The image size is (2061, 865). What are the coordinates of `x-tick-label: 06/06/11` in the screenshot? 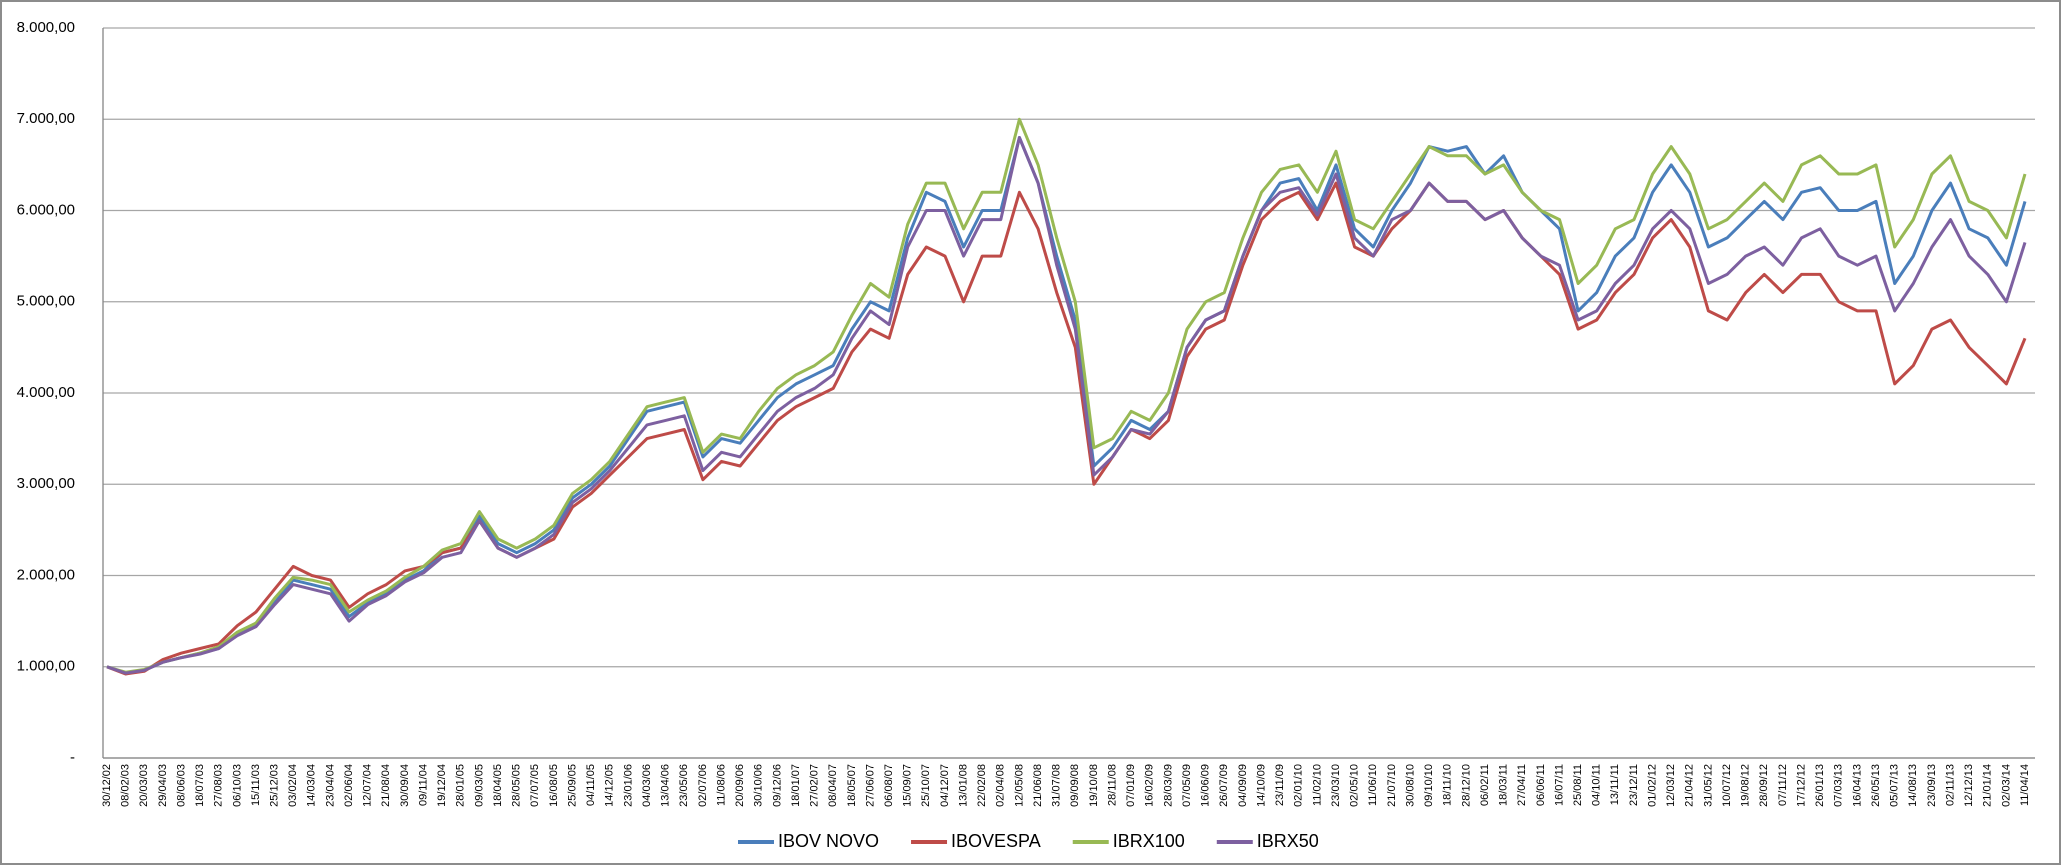 It's located at (1541, 785).